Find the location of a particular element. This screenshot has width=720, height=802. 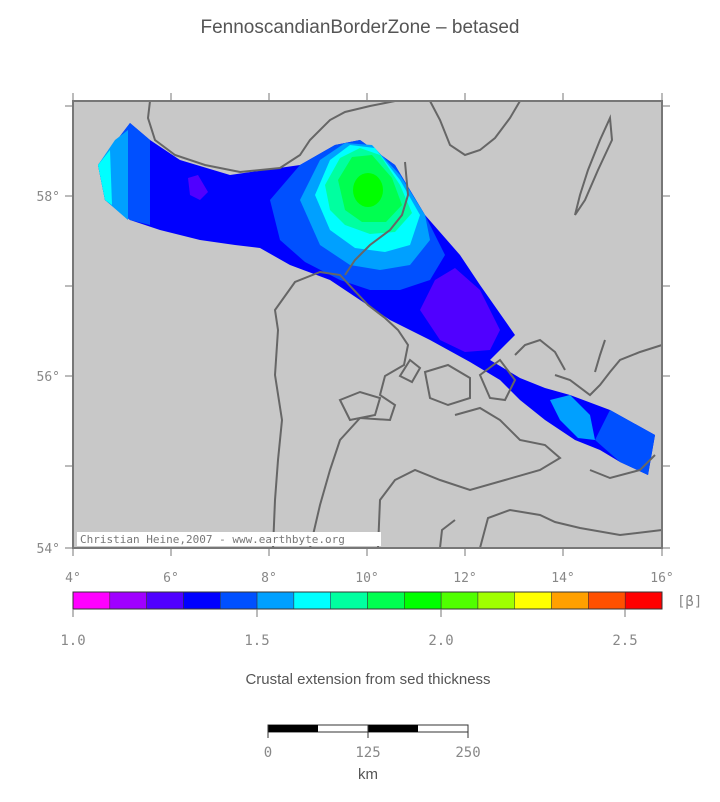

lon-label-6: 6° is located at coordinates (171, 578).